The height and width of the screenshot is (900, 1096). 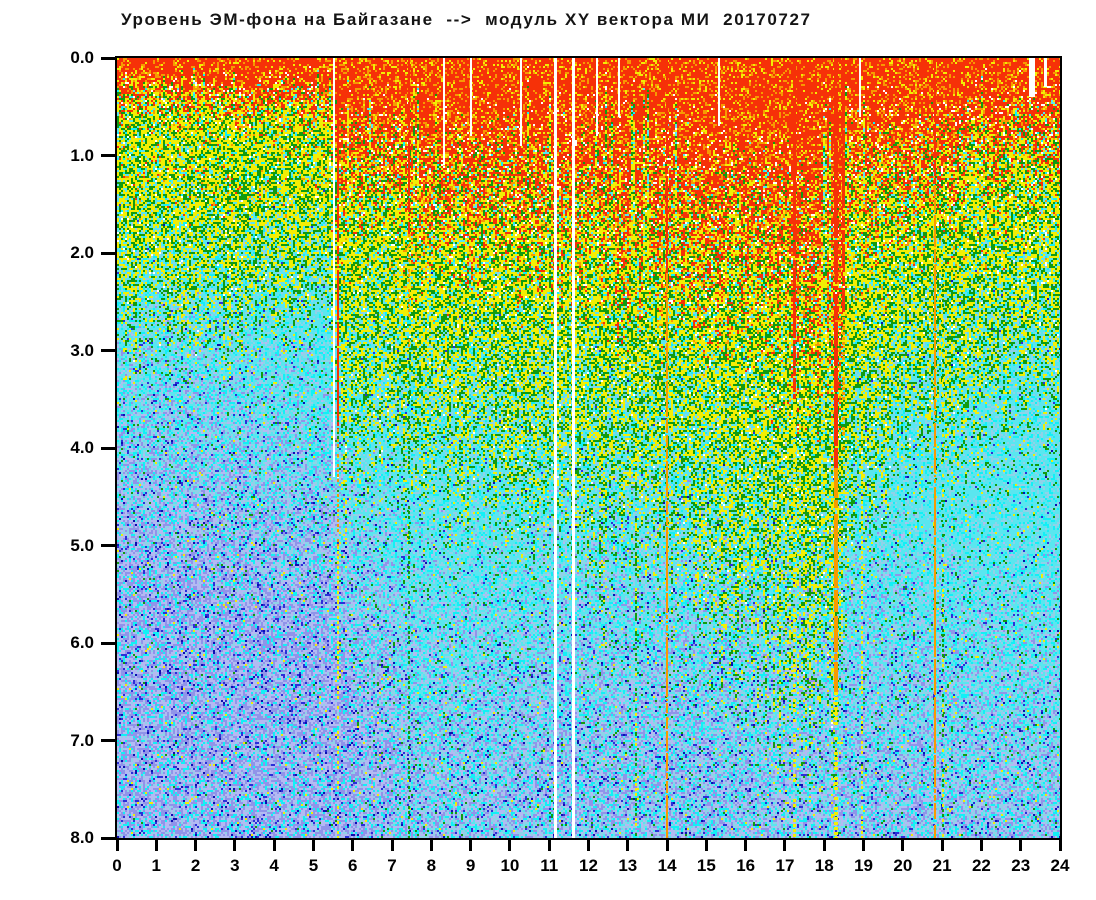 I want to click on x-tick-label: 9, so click(x=470, y=865).